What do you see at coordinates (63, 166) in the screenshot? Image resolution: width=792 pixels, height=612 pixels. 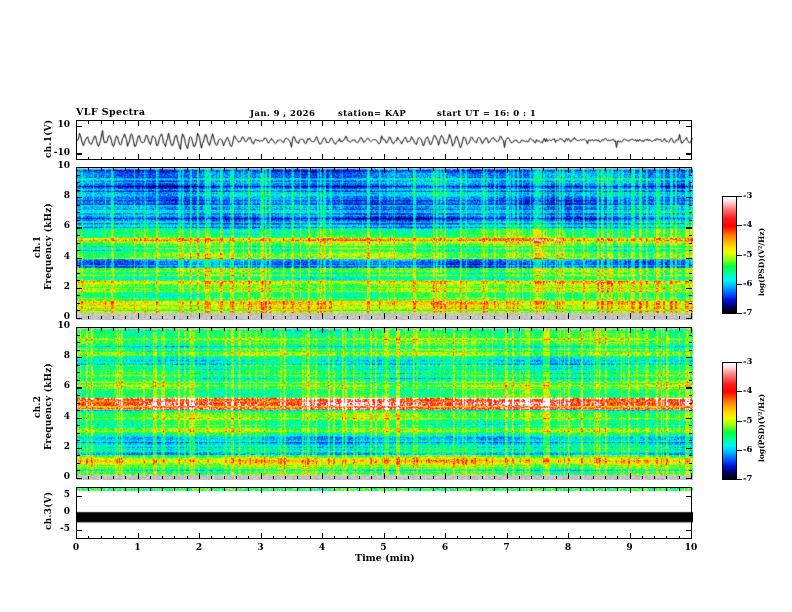 I see `y-tick-label: 10` at bounding box center [63, 166].